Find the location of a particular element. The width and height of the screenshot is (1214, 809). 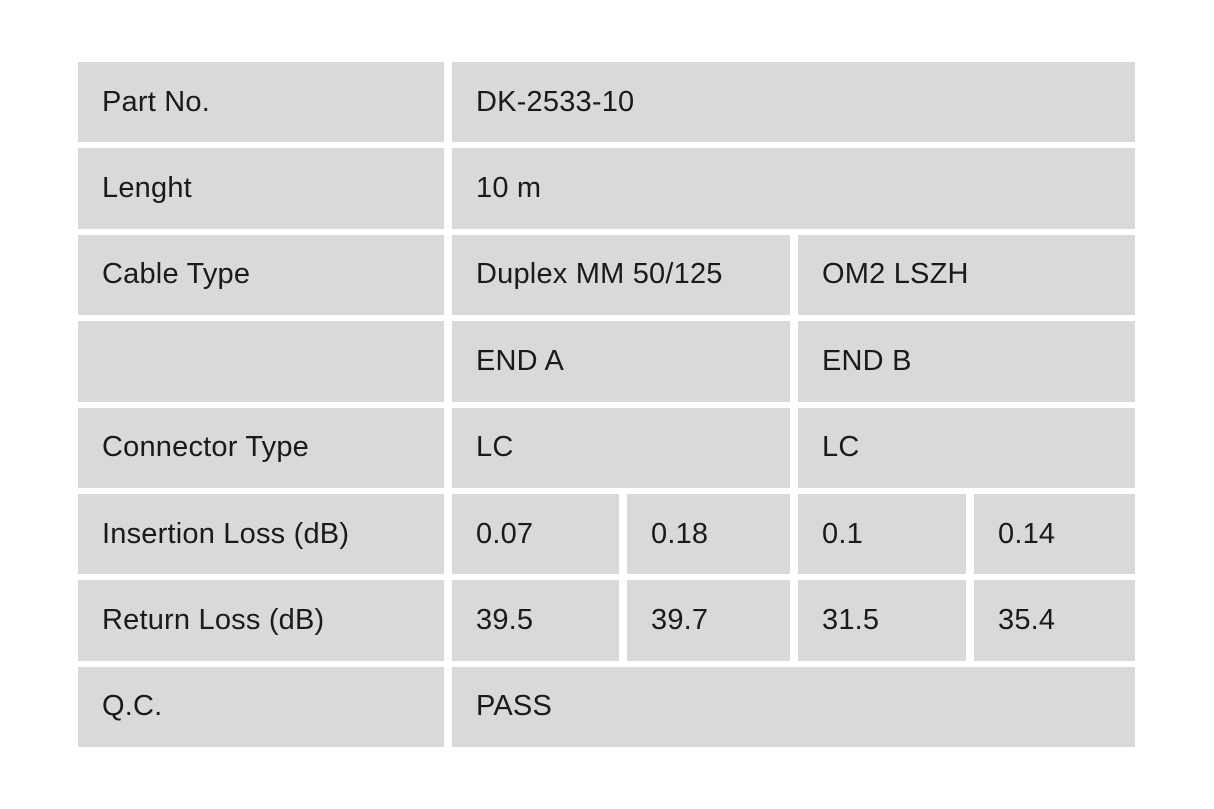

qc-label: Q.C. is located at coordinates (261, 706).